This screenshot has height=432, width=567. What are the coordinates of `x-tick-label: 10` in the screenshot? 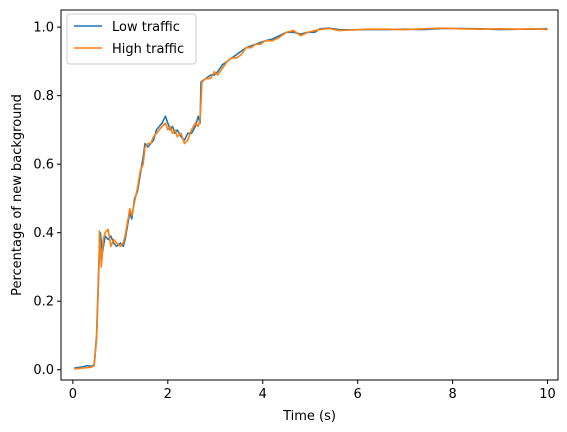 It's located at (547, 394).